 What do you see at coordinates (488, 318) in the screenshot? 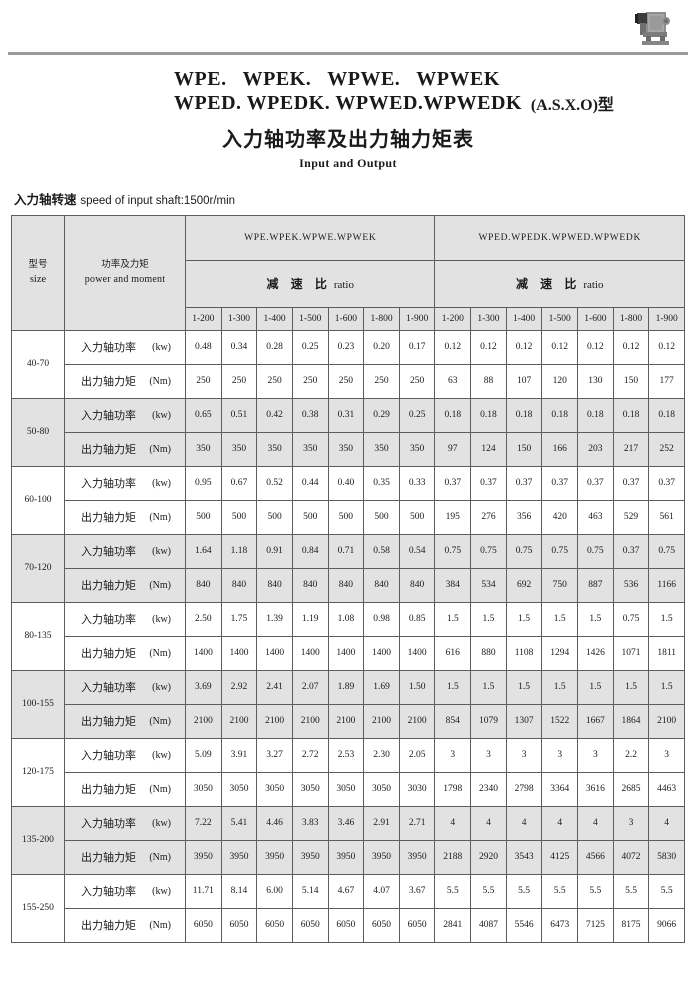
I see `ratio-tick-right-1: 1-300` at bounding box center [488, 318].